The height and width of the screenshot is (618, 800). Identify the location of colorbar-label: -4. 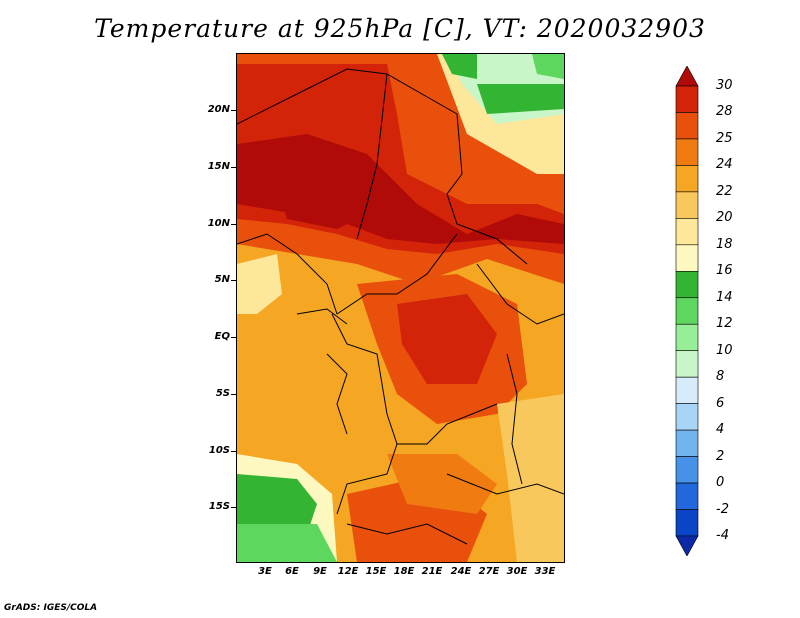
(722, 535).